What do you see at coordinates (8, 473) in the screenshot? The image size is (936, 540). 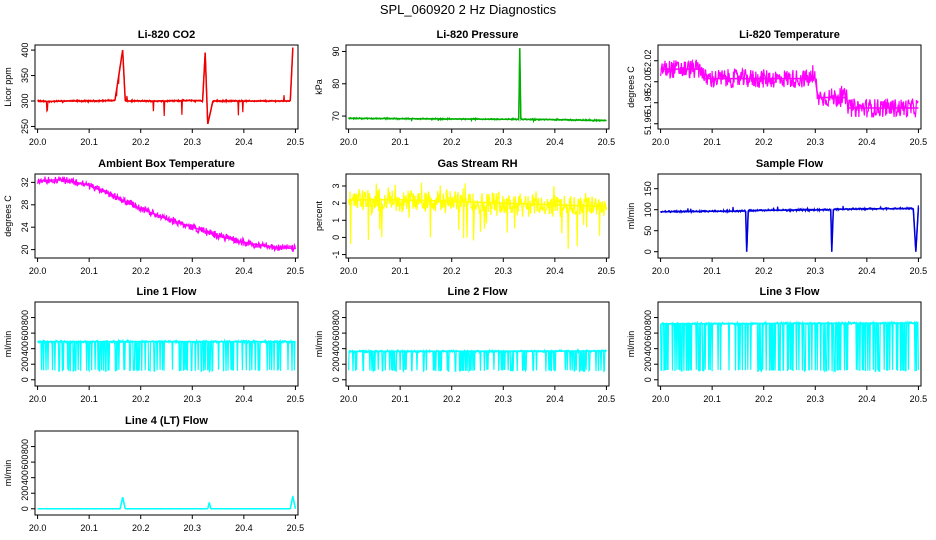 I see `y-axis-label: ml/min` at bounding box center [8, 473].